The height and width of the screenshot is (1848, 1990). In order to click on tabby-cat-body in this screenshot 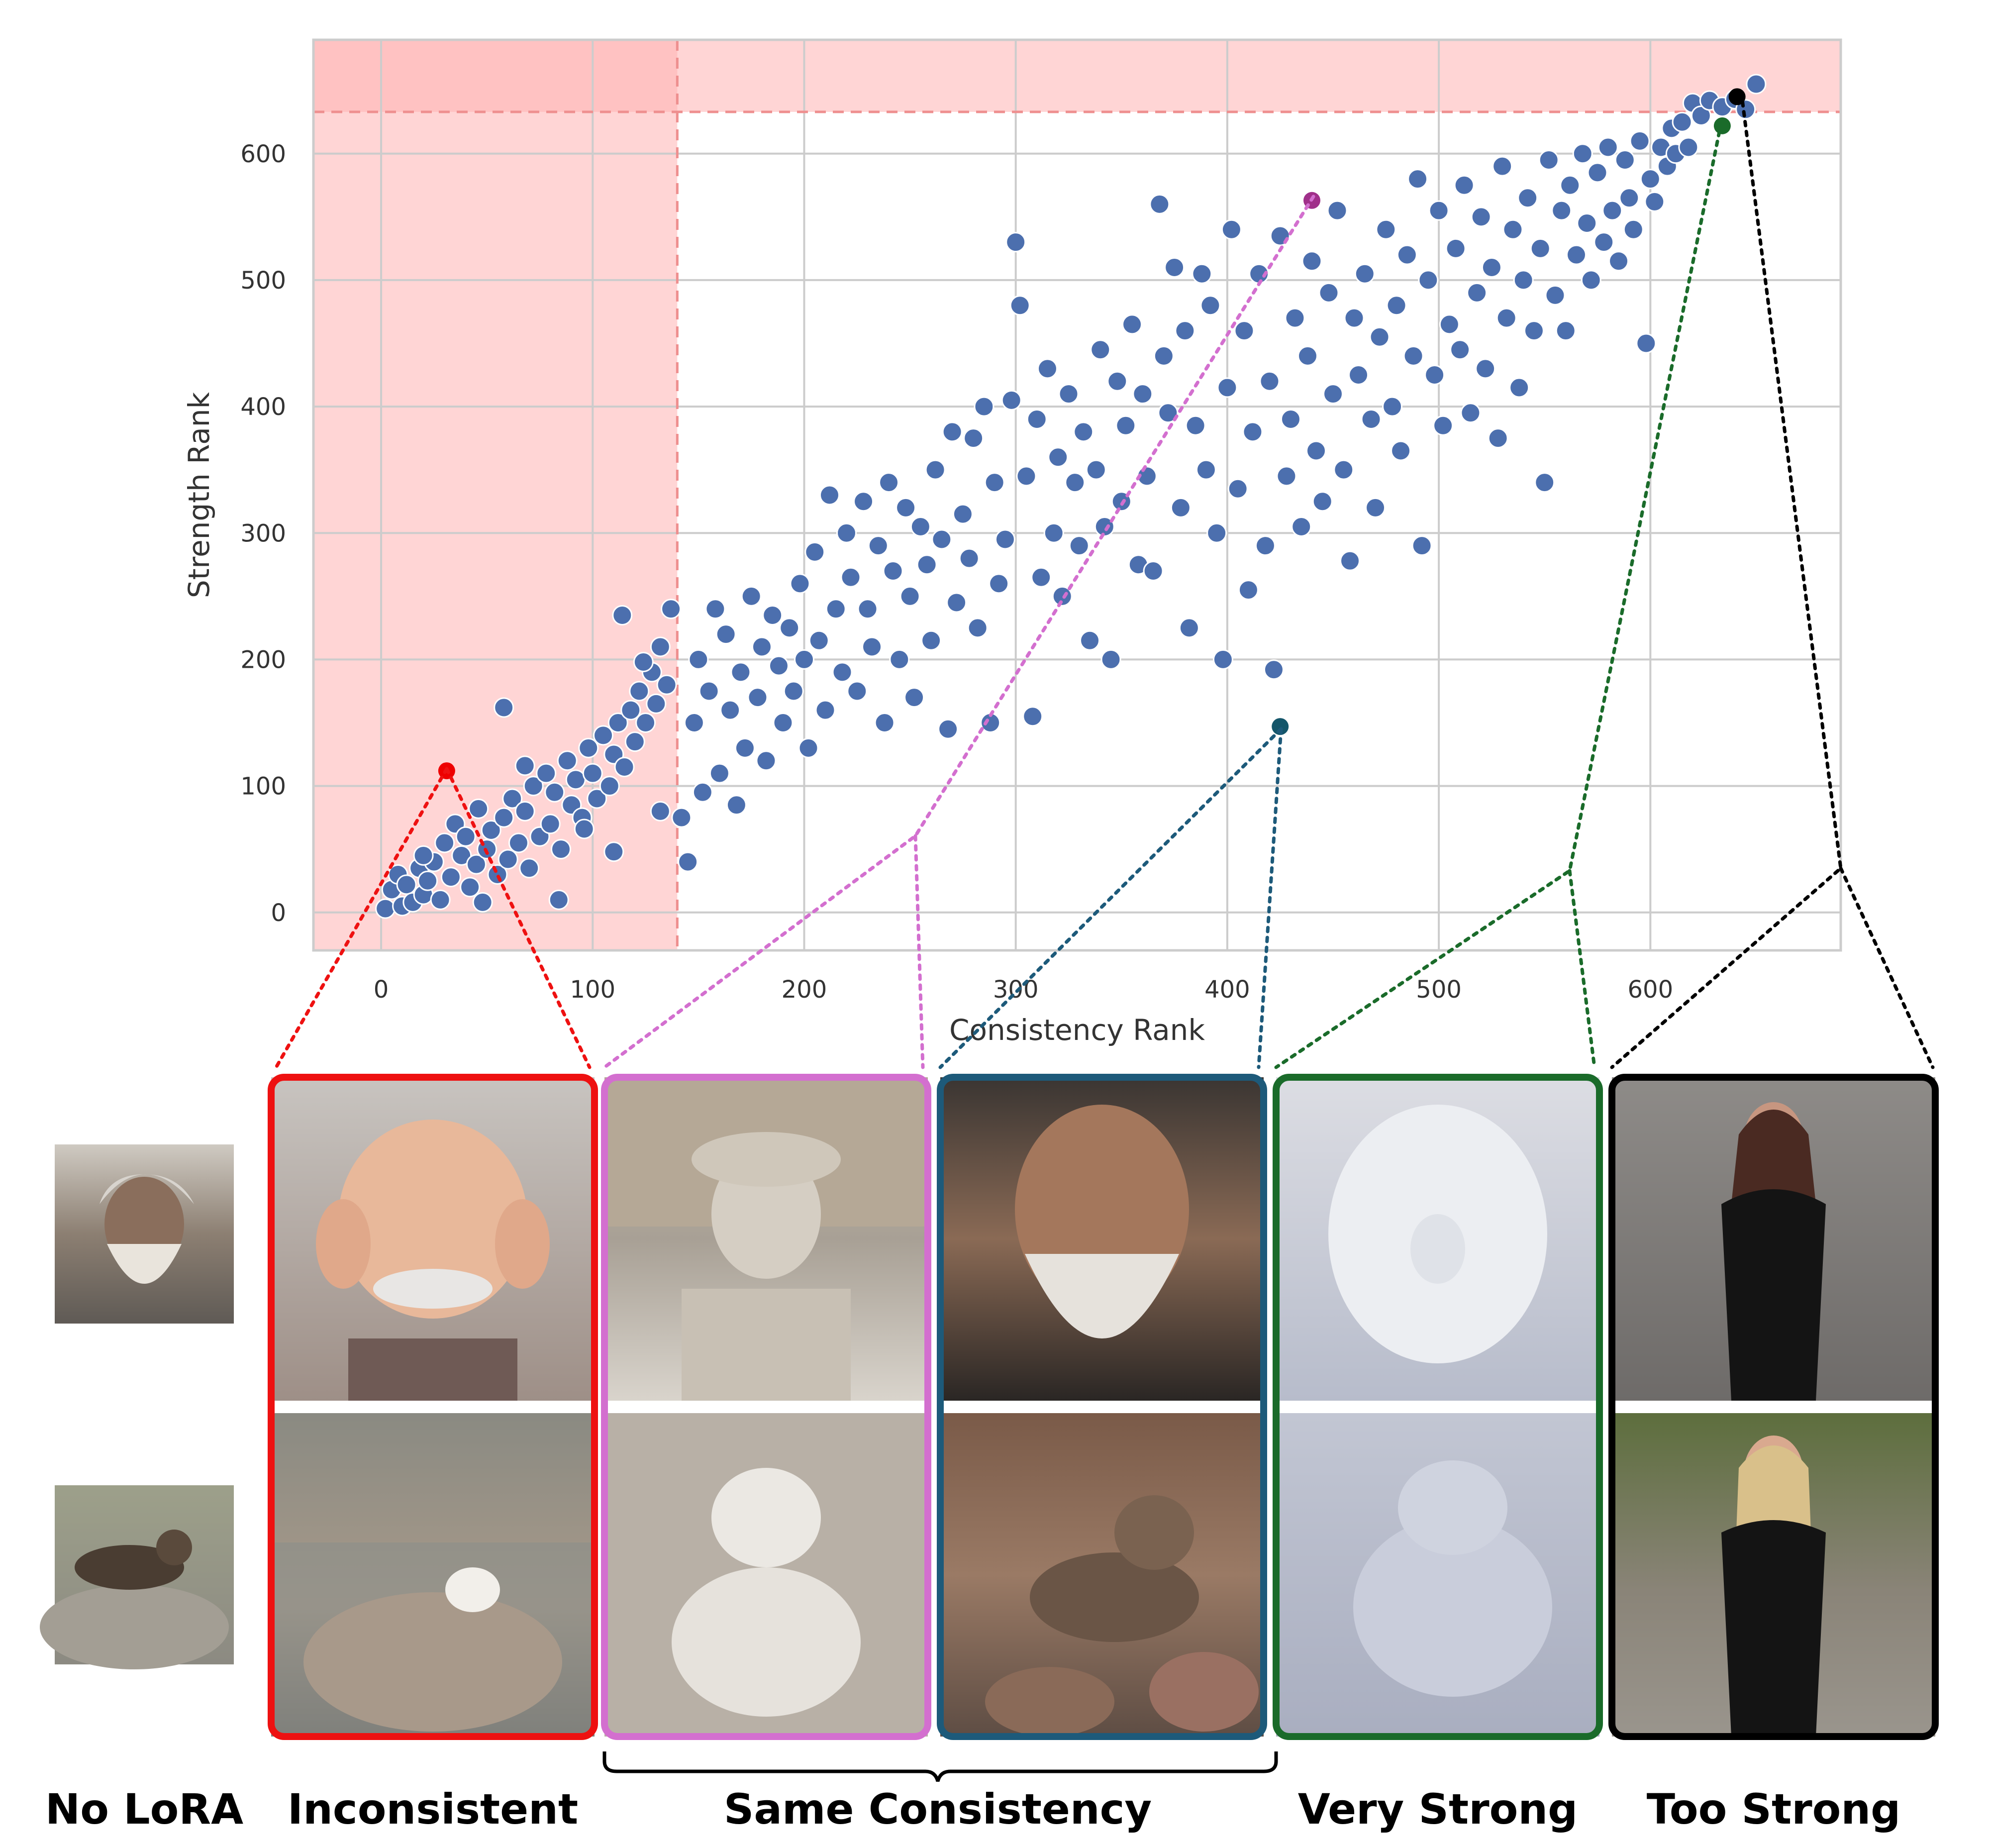, I will do `click(1114, 1597)`.